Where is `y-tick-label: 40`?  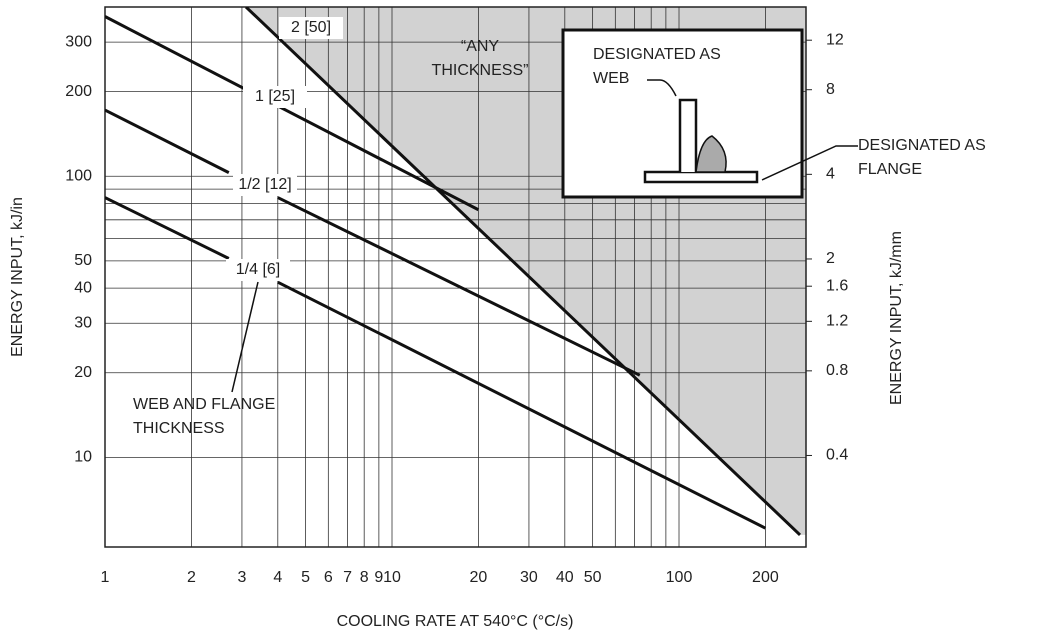
y-tick-label: 40 is located at coordinates (83, 287).